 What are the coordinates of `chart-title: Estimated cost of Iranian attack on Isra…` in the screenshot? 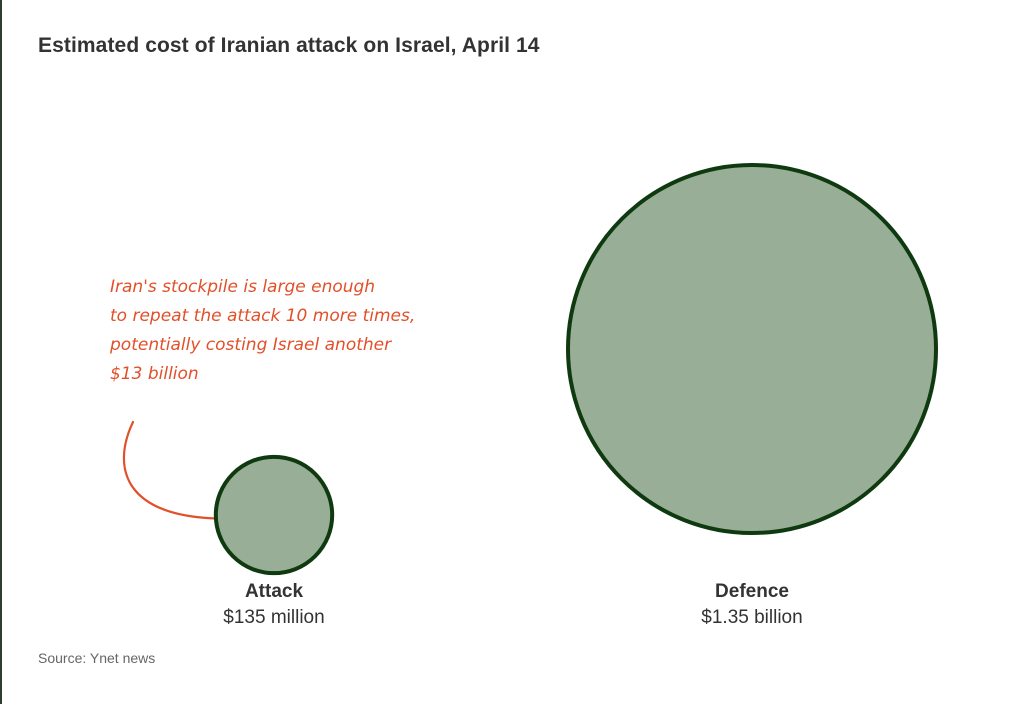 It's located at (289, 45).